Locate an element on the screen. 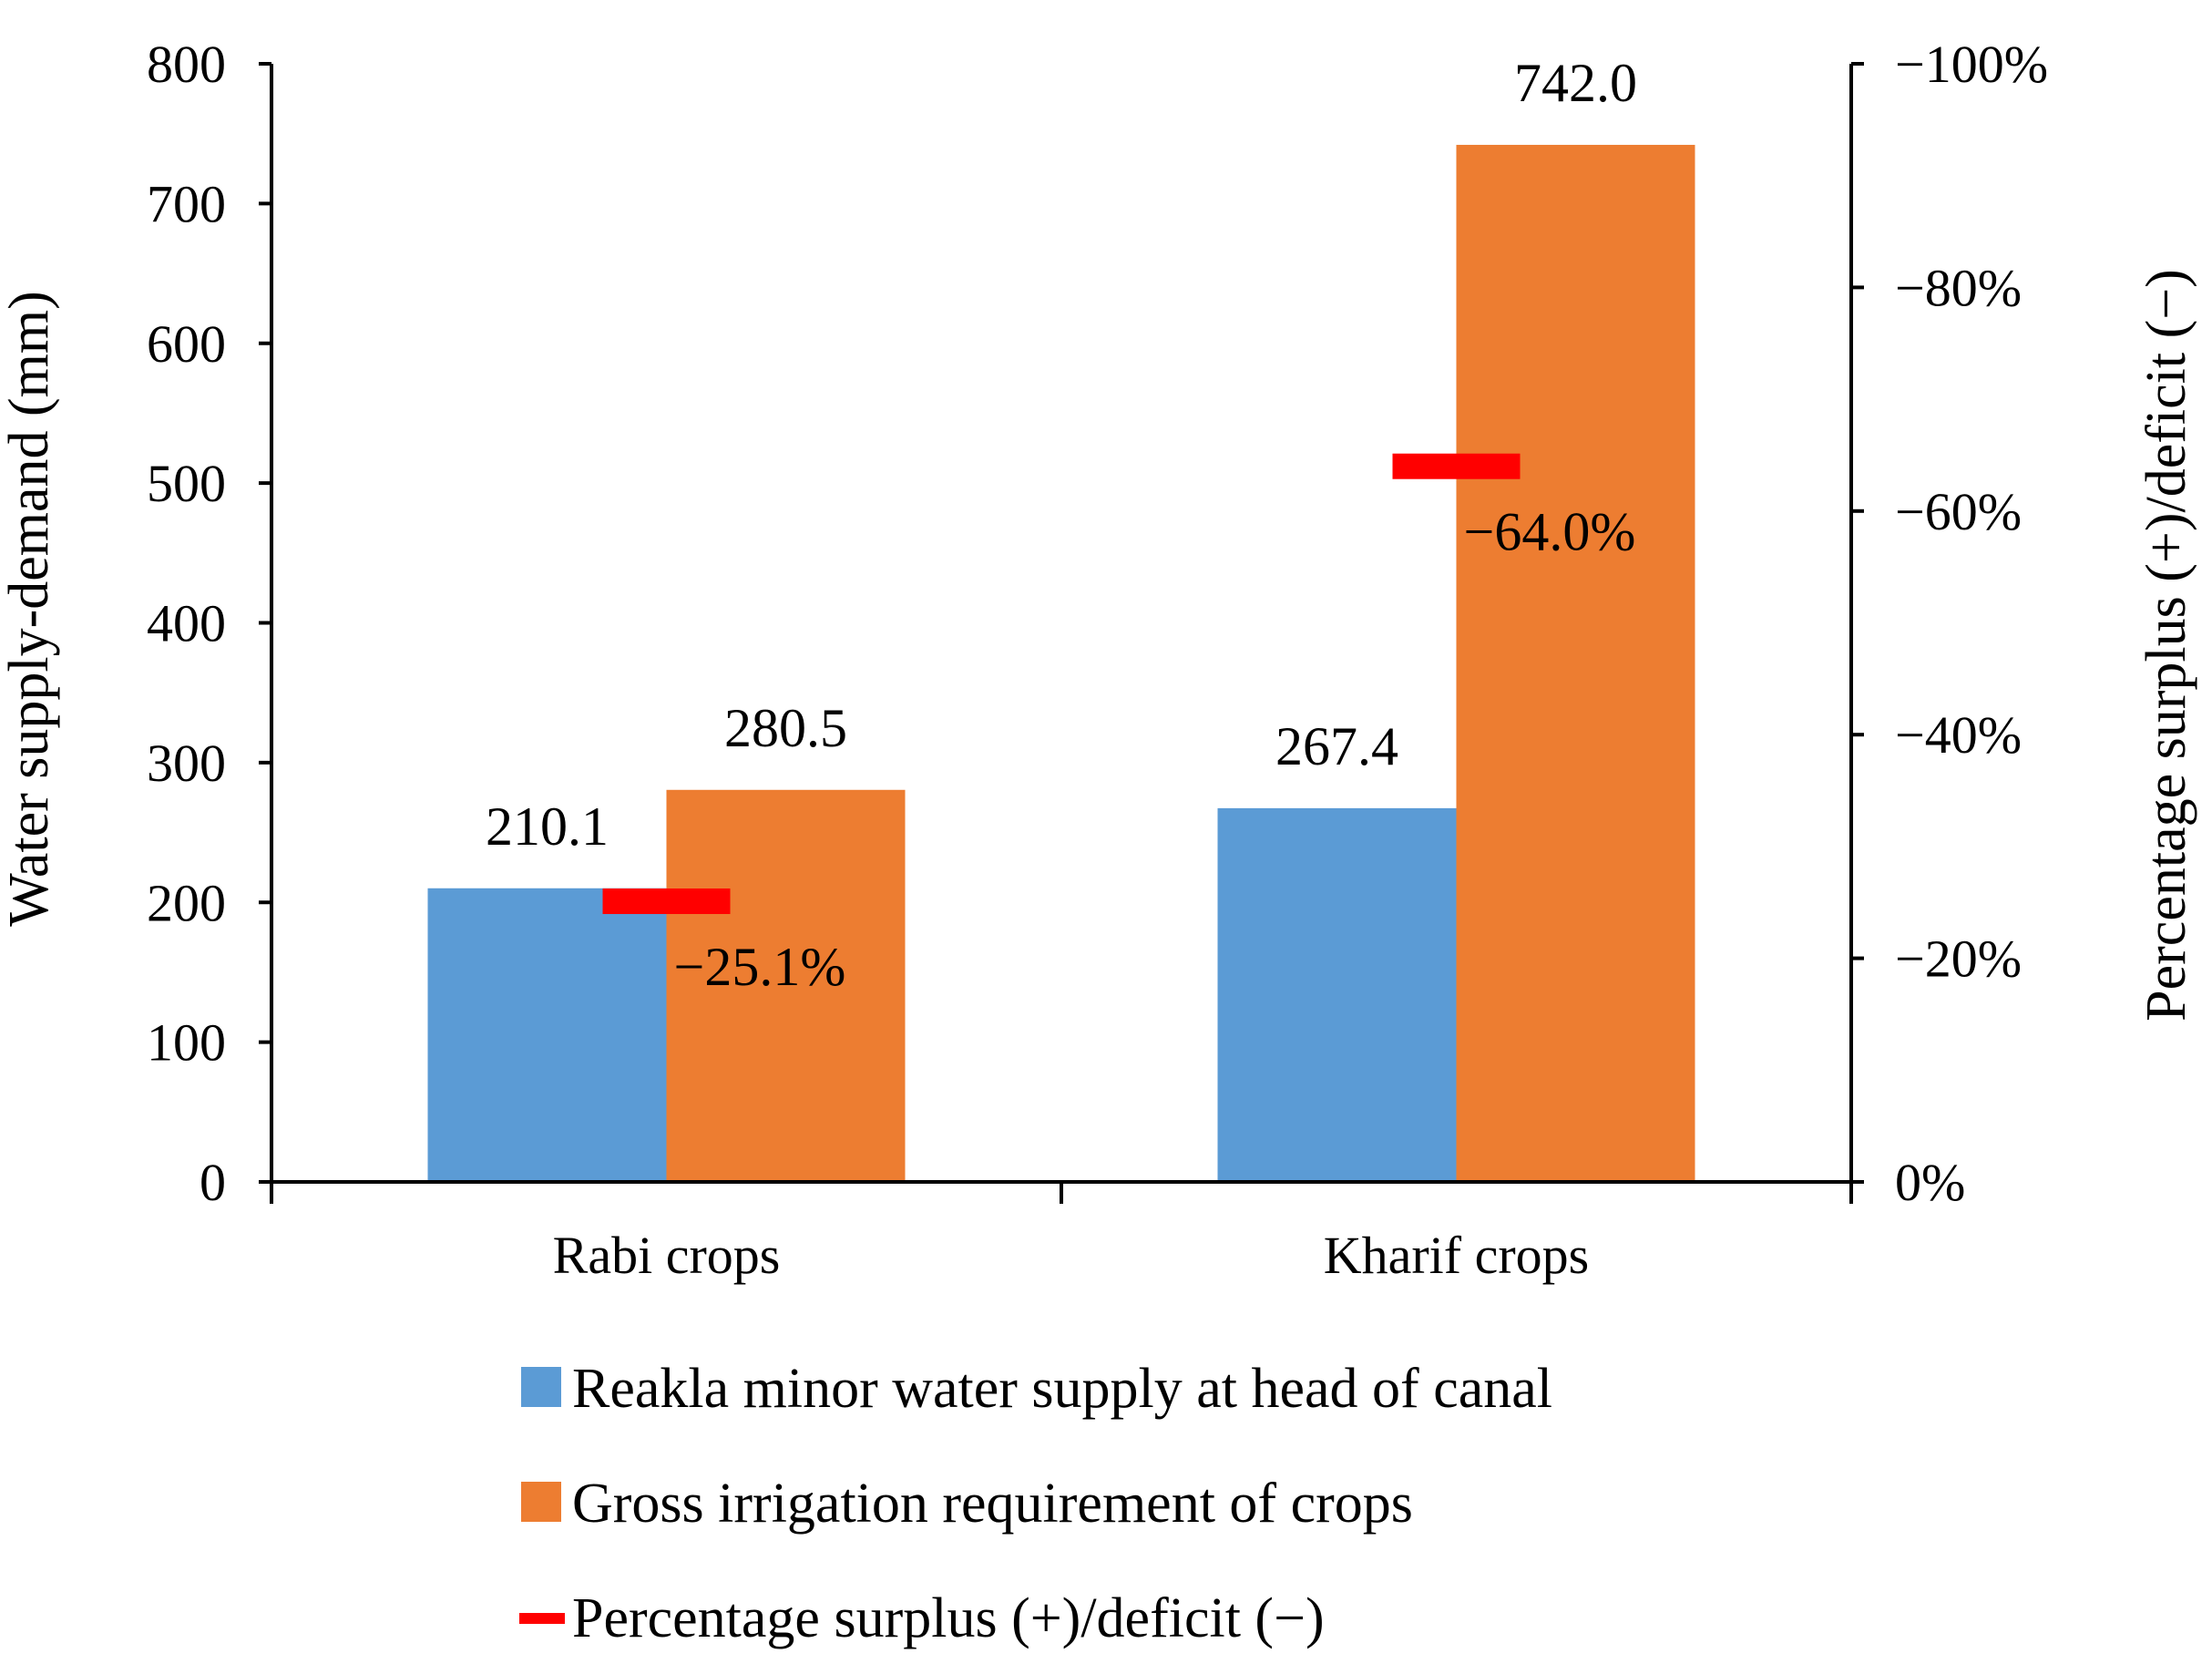 The width and height of the screenshot is (2212, 1674). bar-value-label: 742.0 is located at coordinates (1575, 83).